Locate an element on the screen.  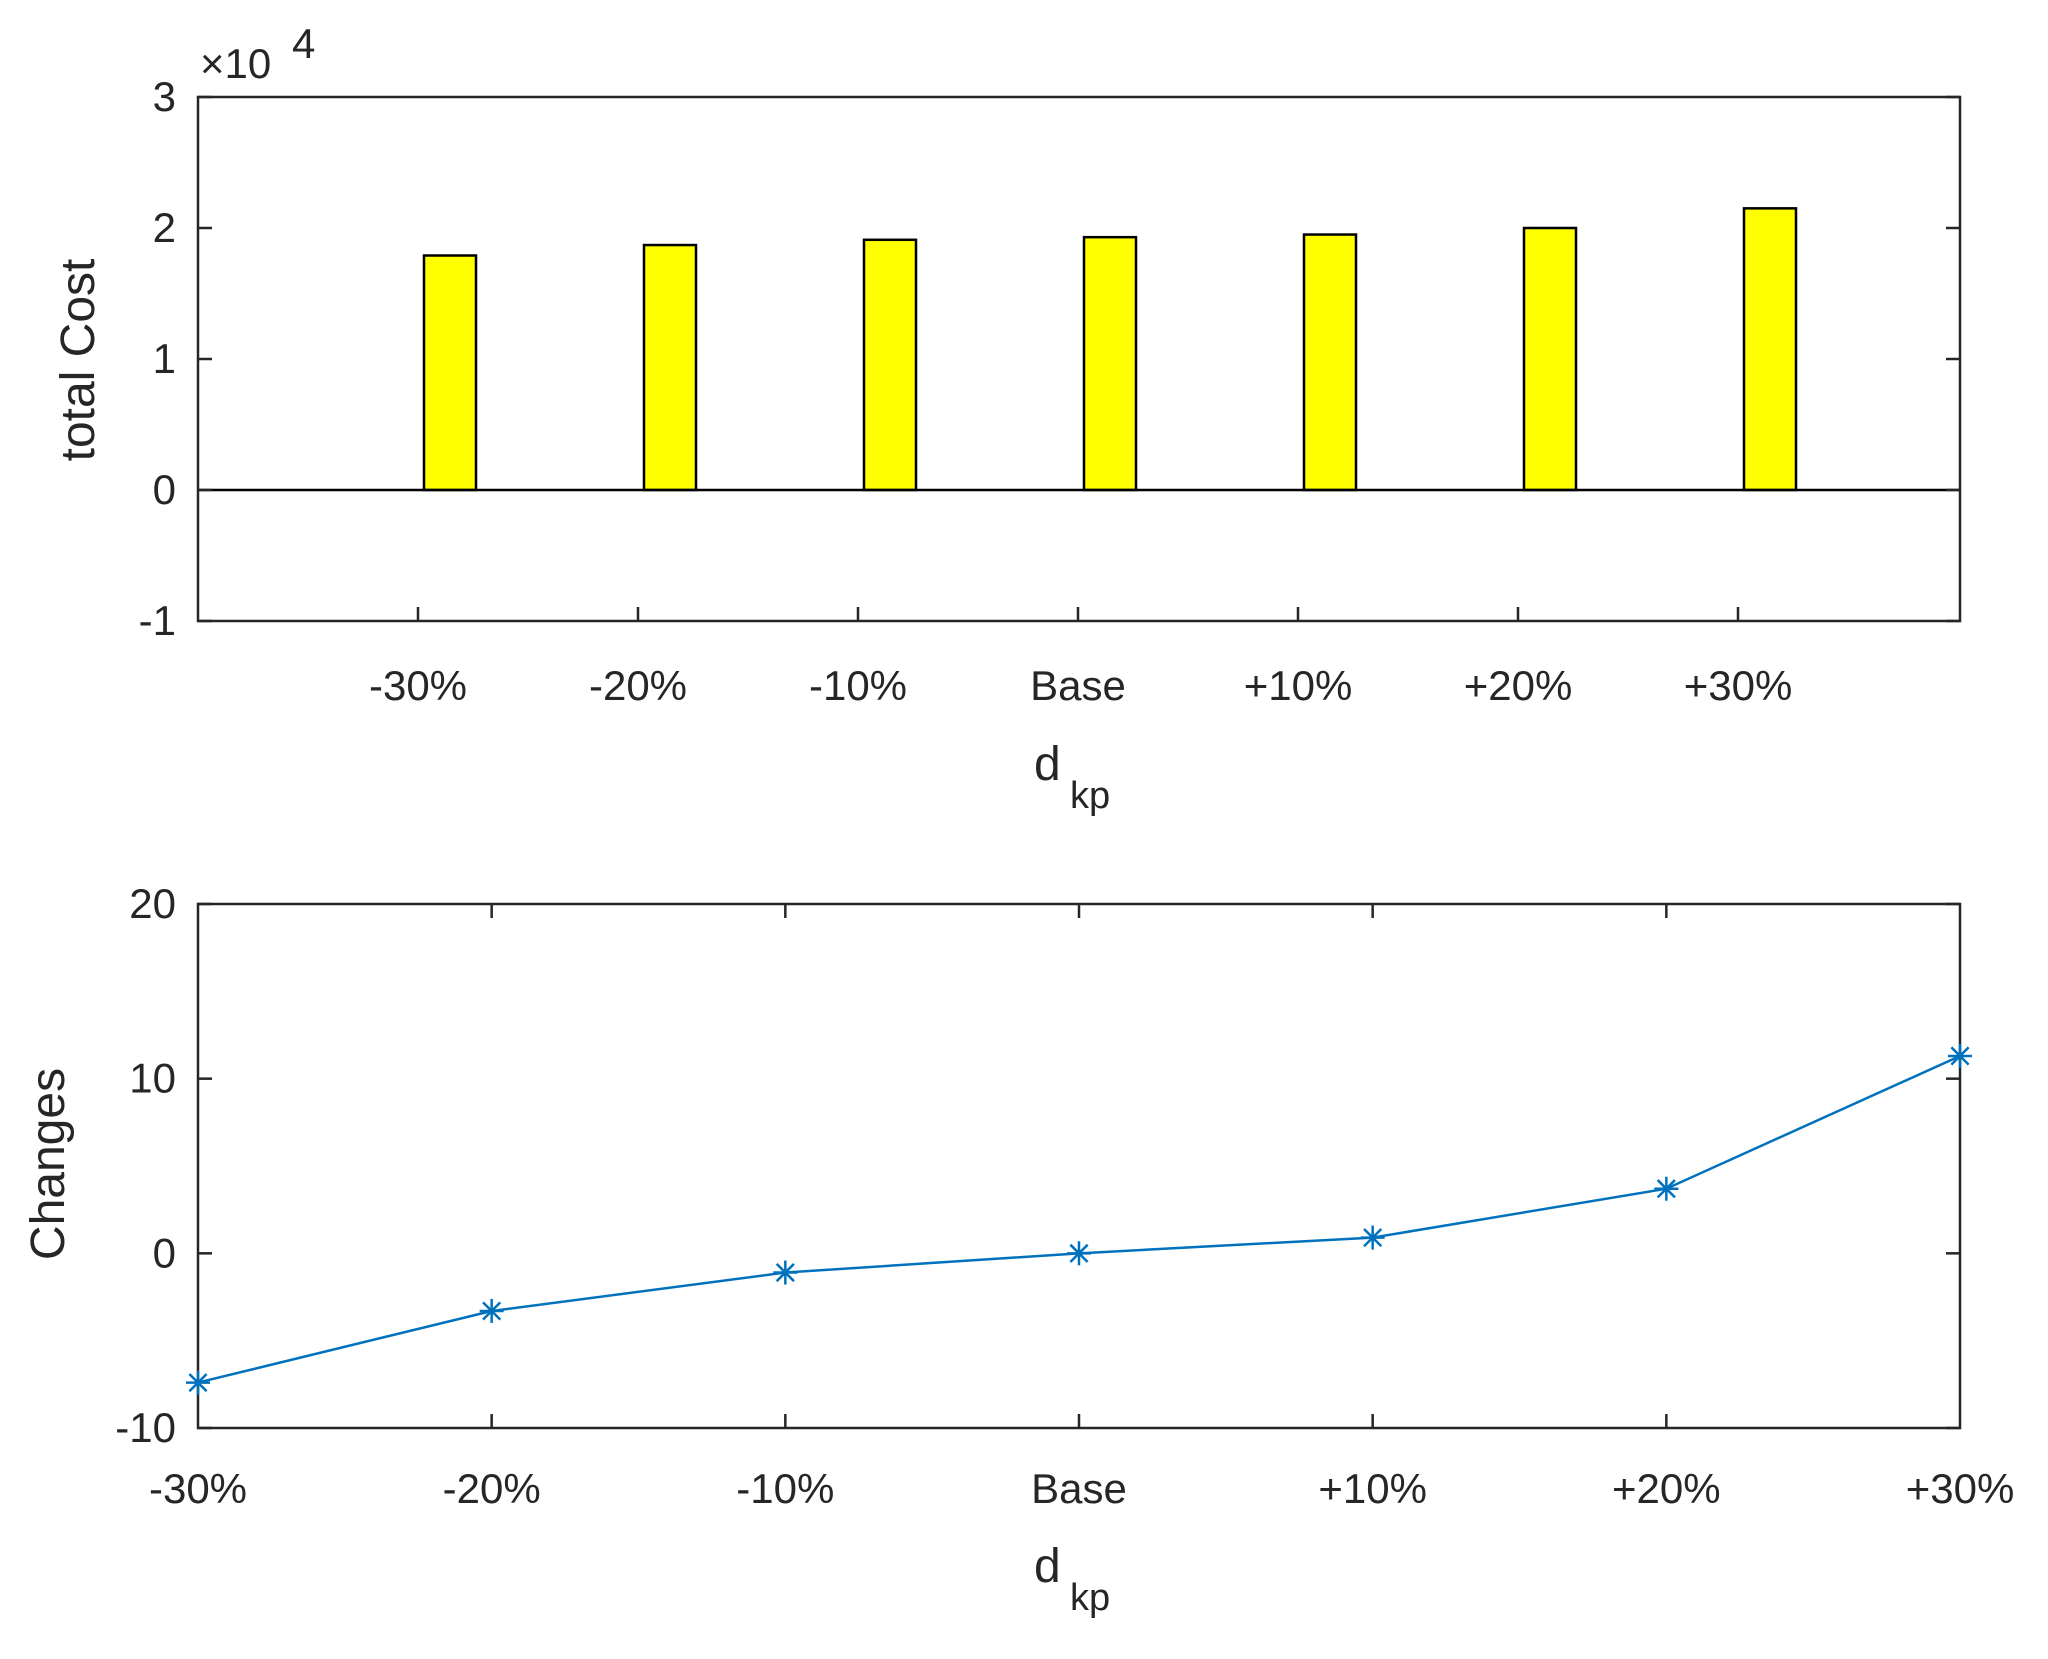
line-chart-x-tick-label: -30% is located at coordinates (198, 1488).